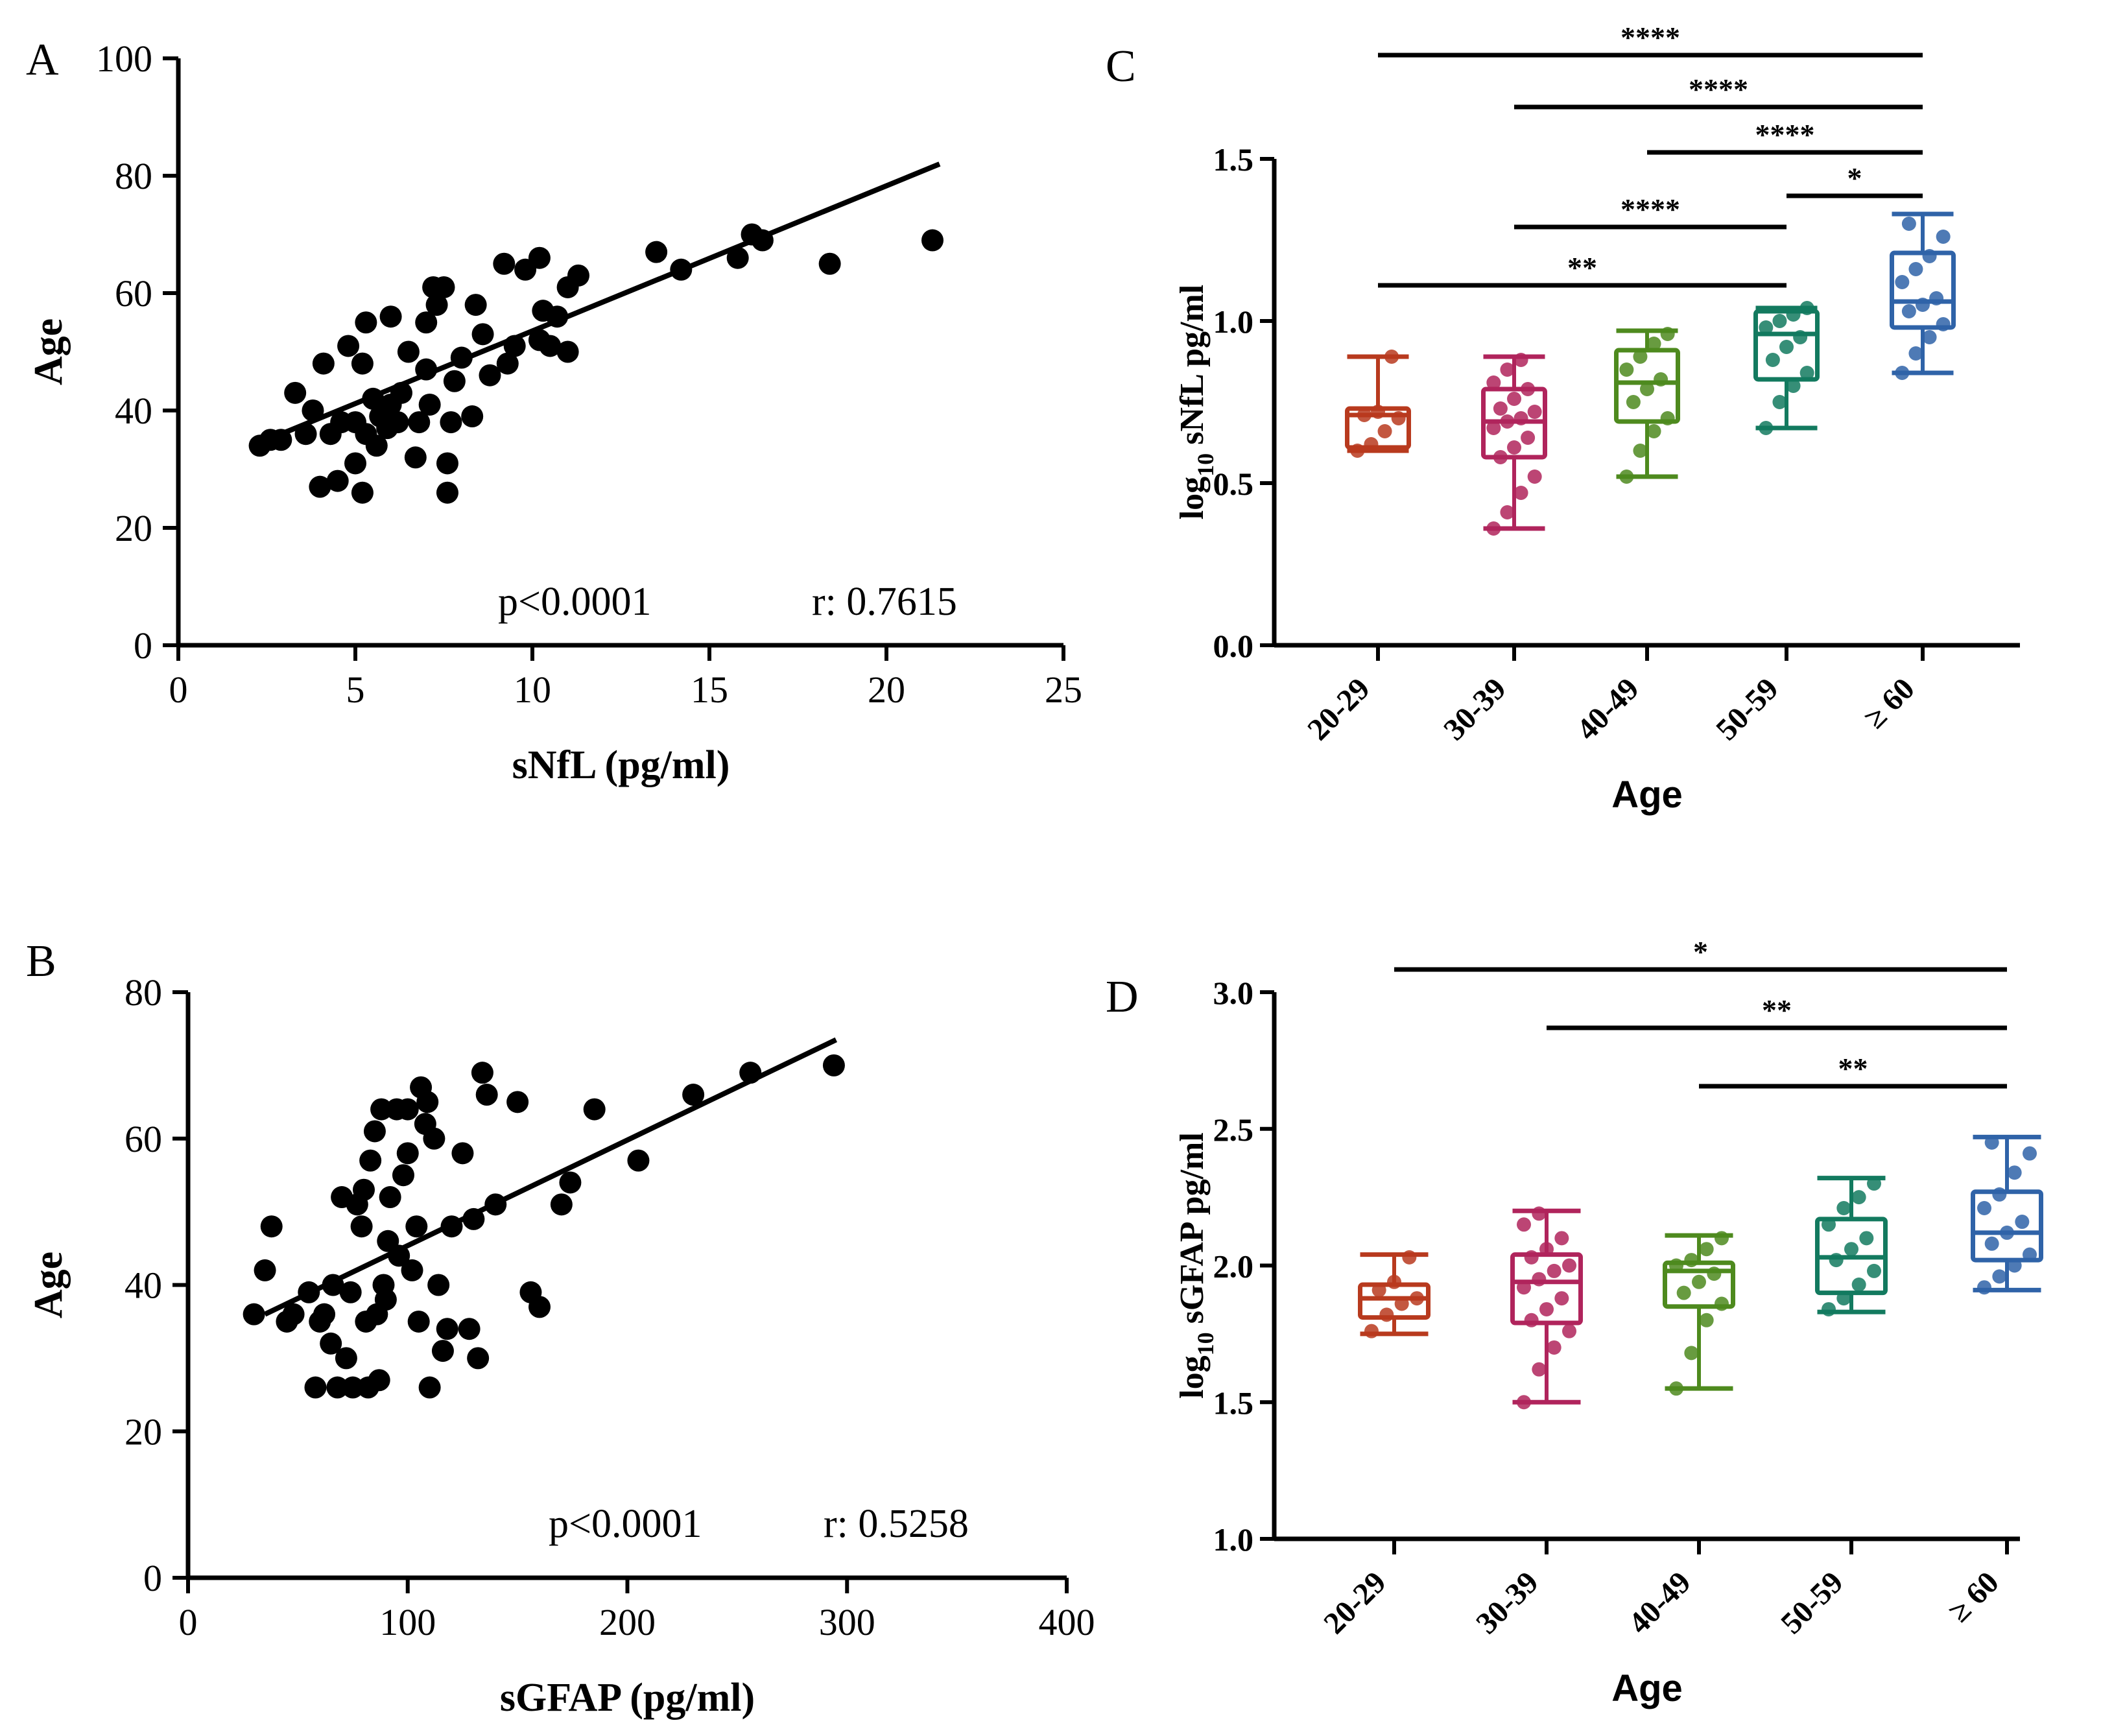  I want to click on panel-letter-d: D, so click(1122, 997).